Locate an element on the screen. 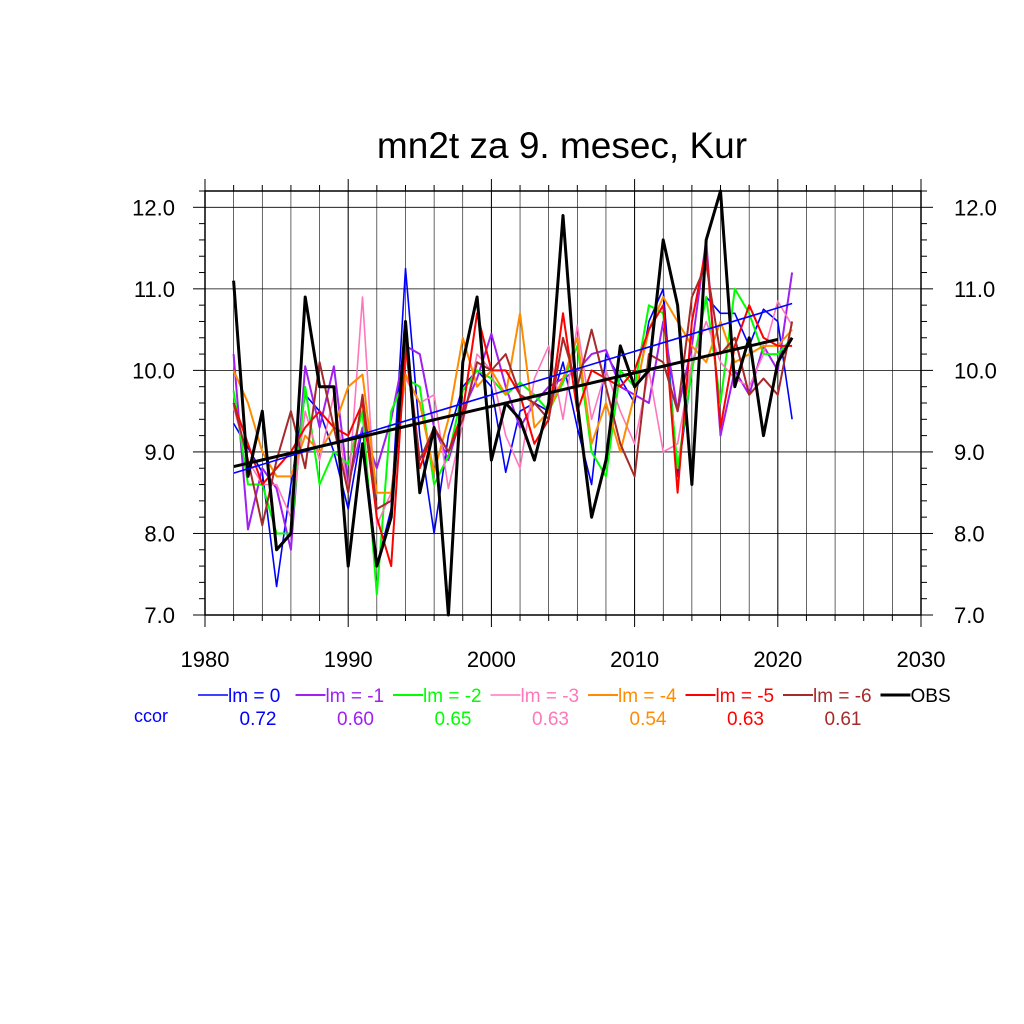 This screenshot has width=1024, height=1024. legend-label: lm = -5 is located at coordinates (745, 696).